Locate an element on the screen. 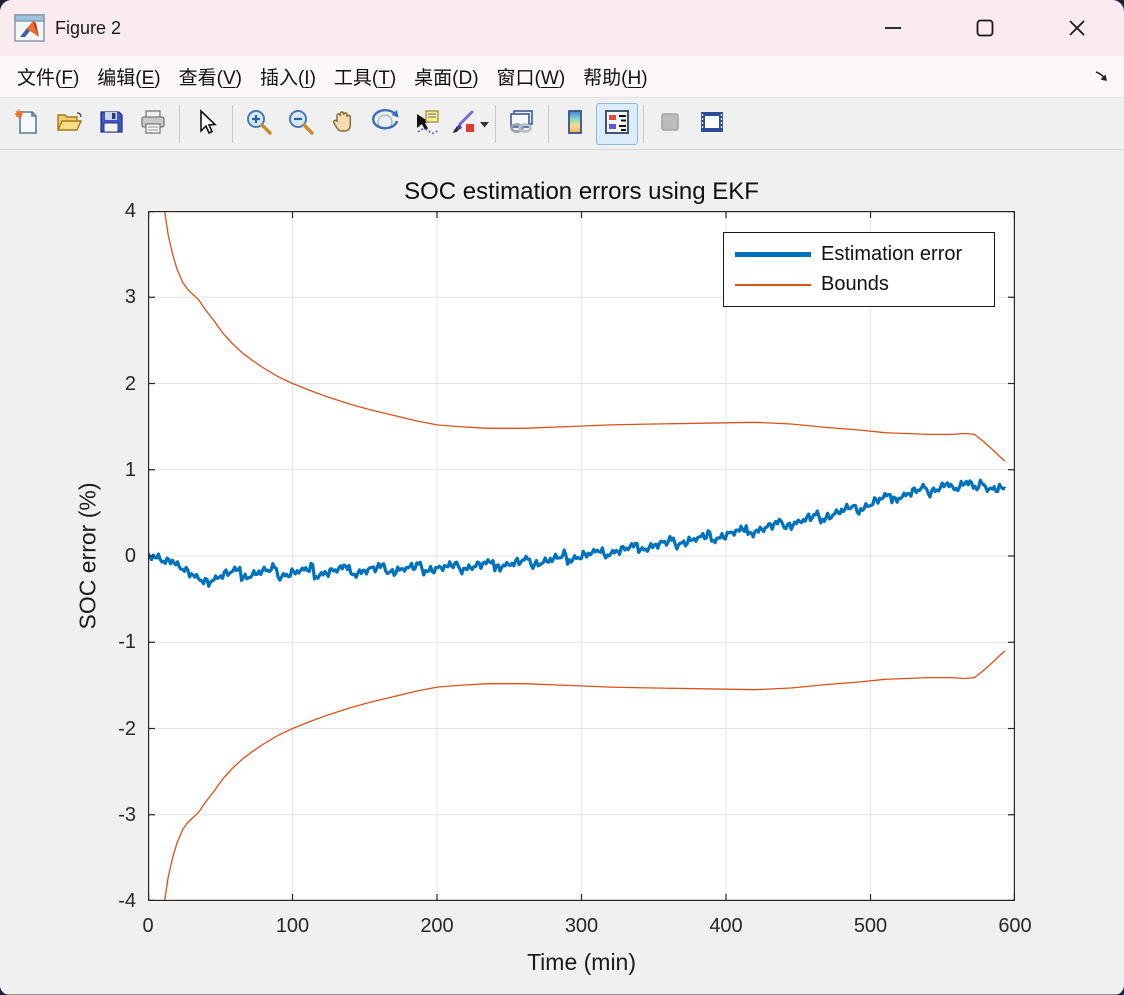 The width and height of the screenshot is (1124, 995). matlab-figure-icon is located at coordinates (30, 28).